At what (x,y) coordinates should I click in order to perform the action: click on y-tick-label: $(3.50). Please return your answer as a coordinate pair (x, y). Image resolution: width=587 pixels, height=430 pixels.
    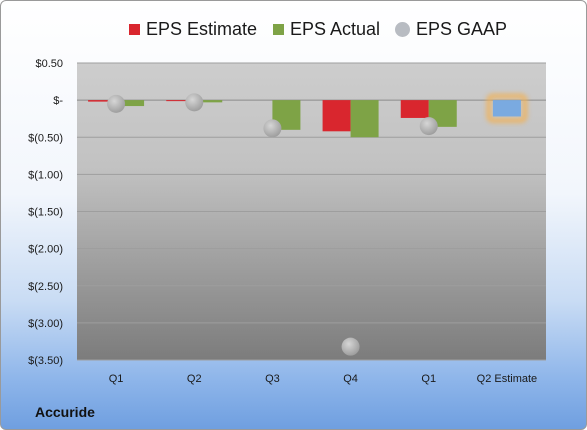
    Looking at the image, I should click on (45, 361).